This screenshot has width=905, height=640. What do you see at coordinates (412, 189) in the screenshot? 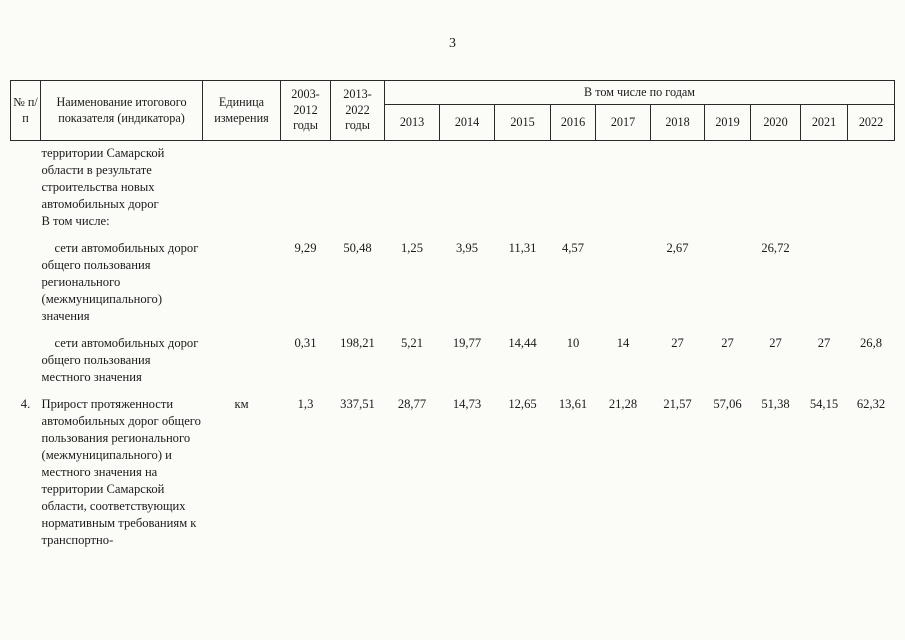
I see `value-cell-2013` at bounding box center [412, 189].